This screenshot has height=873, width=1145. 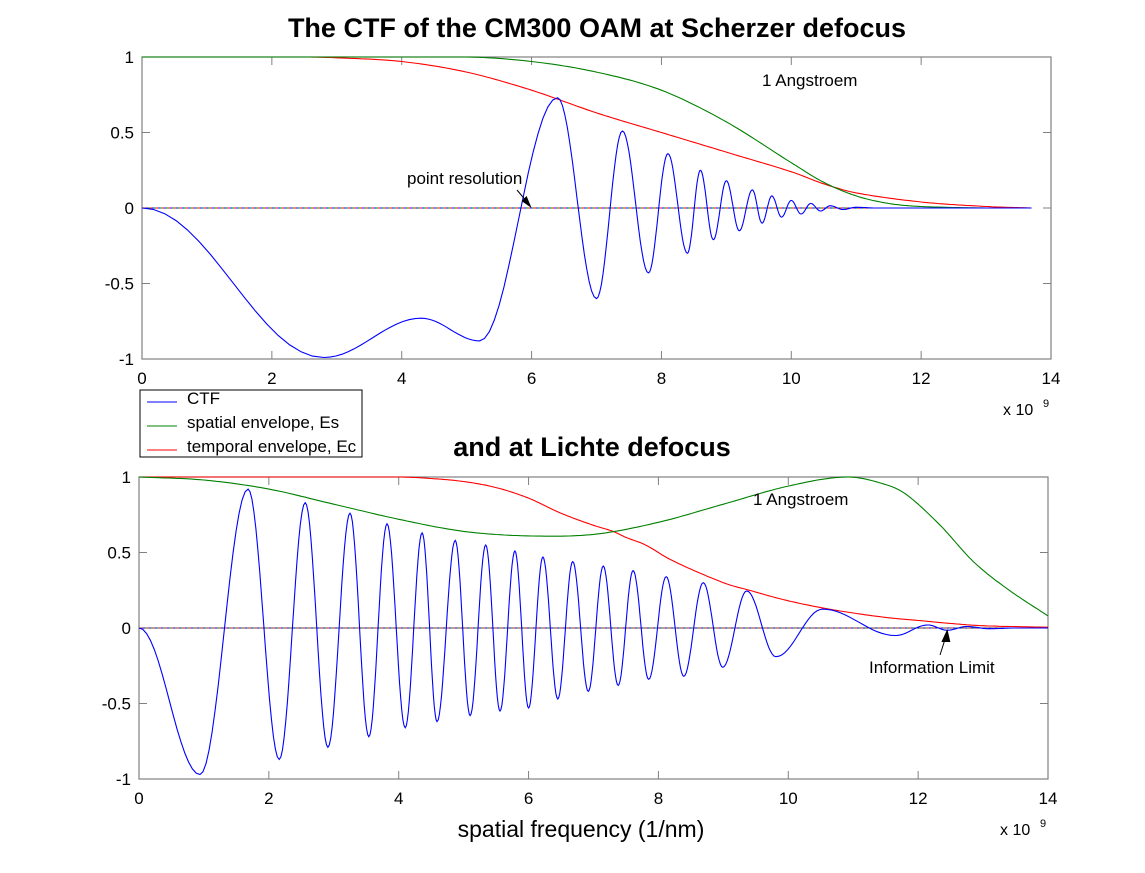 What do you see at coordinates (592, 447) in the screenshot?
I see `chart-title: and at Lichte defocus` at bounding box center [592, 447].